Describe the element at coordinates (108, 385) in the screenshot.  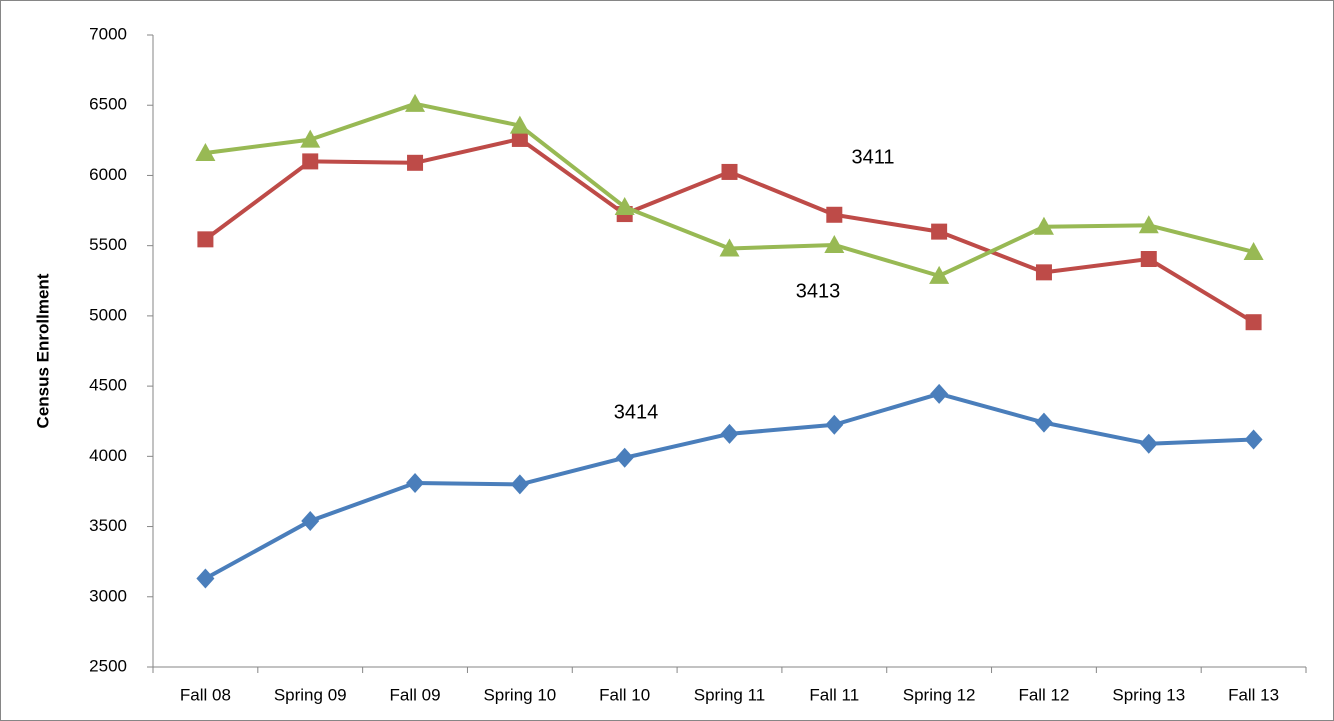
I see `y-tick-label: 4500` at that location.